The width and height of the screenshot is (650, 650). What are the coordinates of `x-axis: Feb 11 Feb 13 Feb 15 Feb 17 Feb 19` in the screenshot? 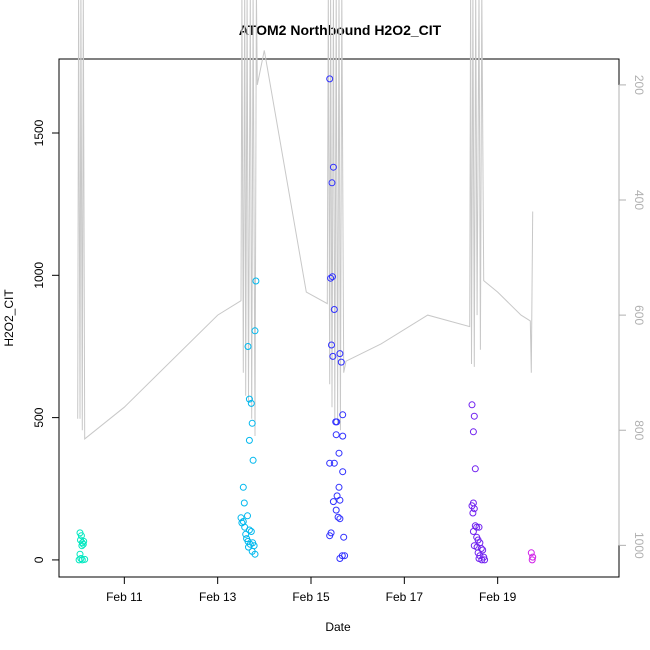 It's located at (311, 590).